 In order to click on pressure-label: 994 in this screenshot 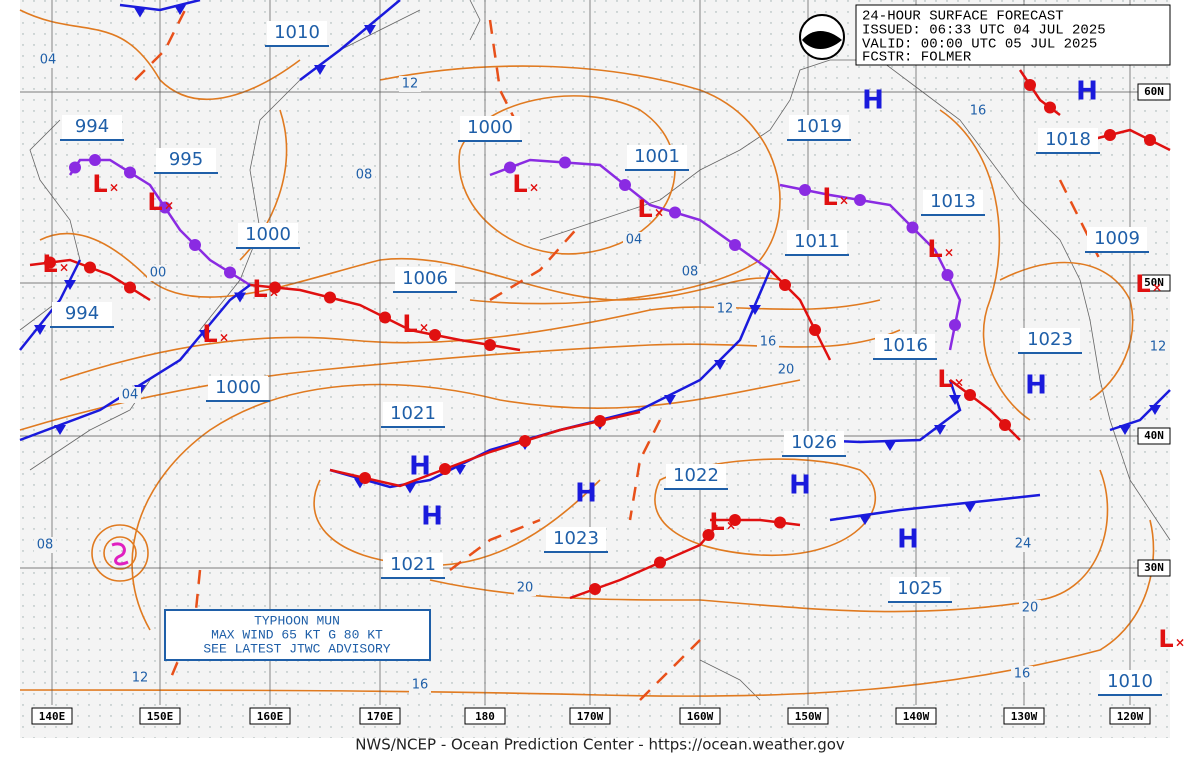, I will do `click(92, 126)`.